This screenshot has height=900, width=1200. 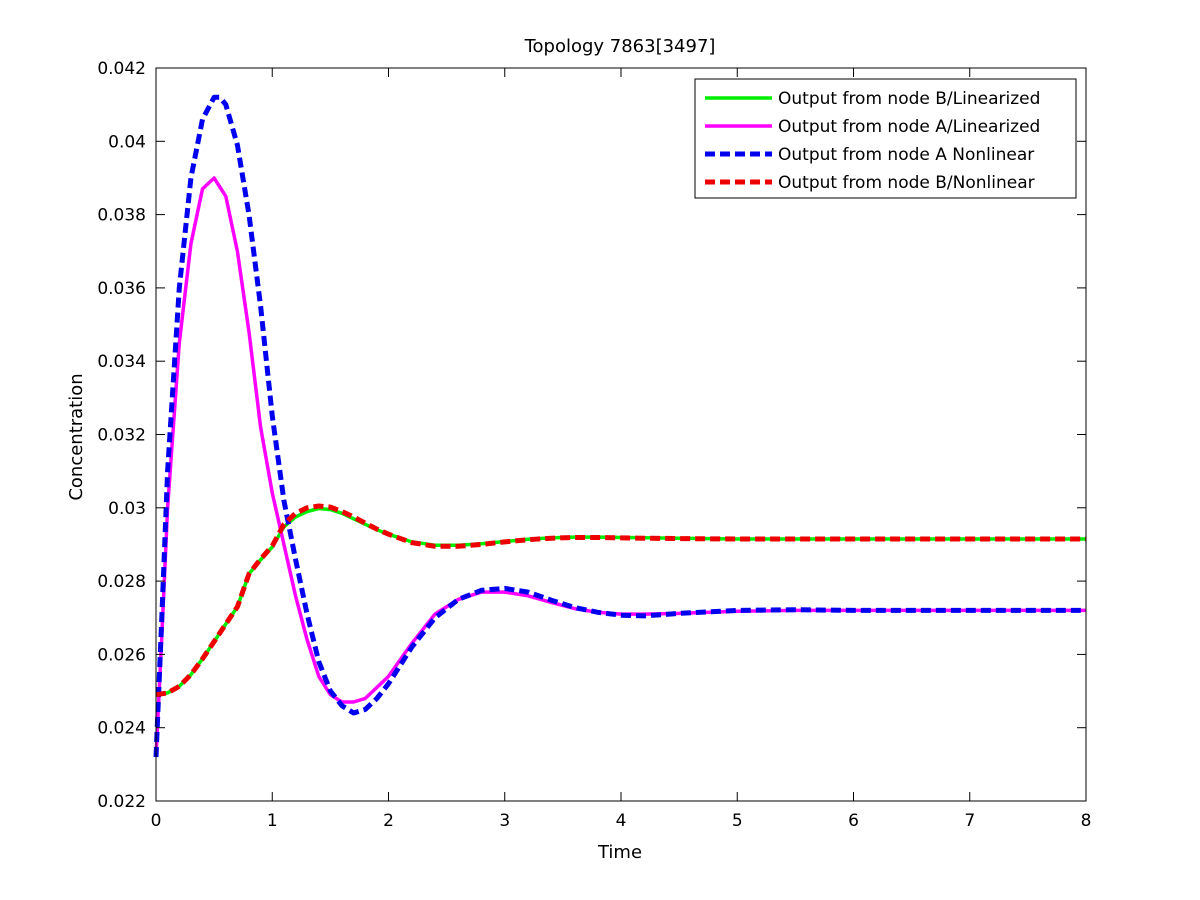 What do you see at coordinates (121, 802) in the screenshot?
I see `y-tick-label: 0.022` at bounding box center [121, 802].